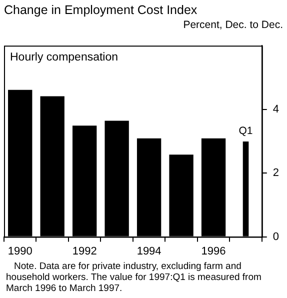 This screenshot has height=298, width=287. Describe the element at coordinates (233, 26) in the screenshot. I see `y-axis-title: Percent, Dec. to Dec.` at that location.